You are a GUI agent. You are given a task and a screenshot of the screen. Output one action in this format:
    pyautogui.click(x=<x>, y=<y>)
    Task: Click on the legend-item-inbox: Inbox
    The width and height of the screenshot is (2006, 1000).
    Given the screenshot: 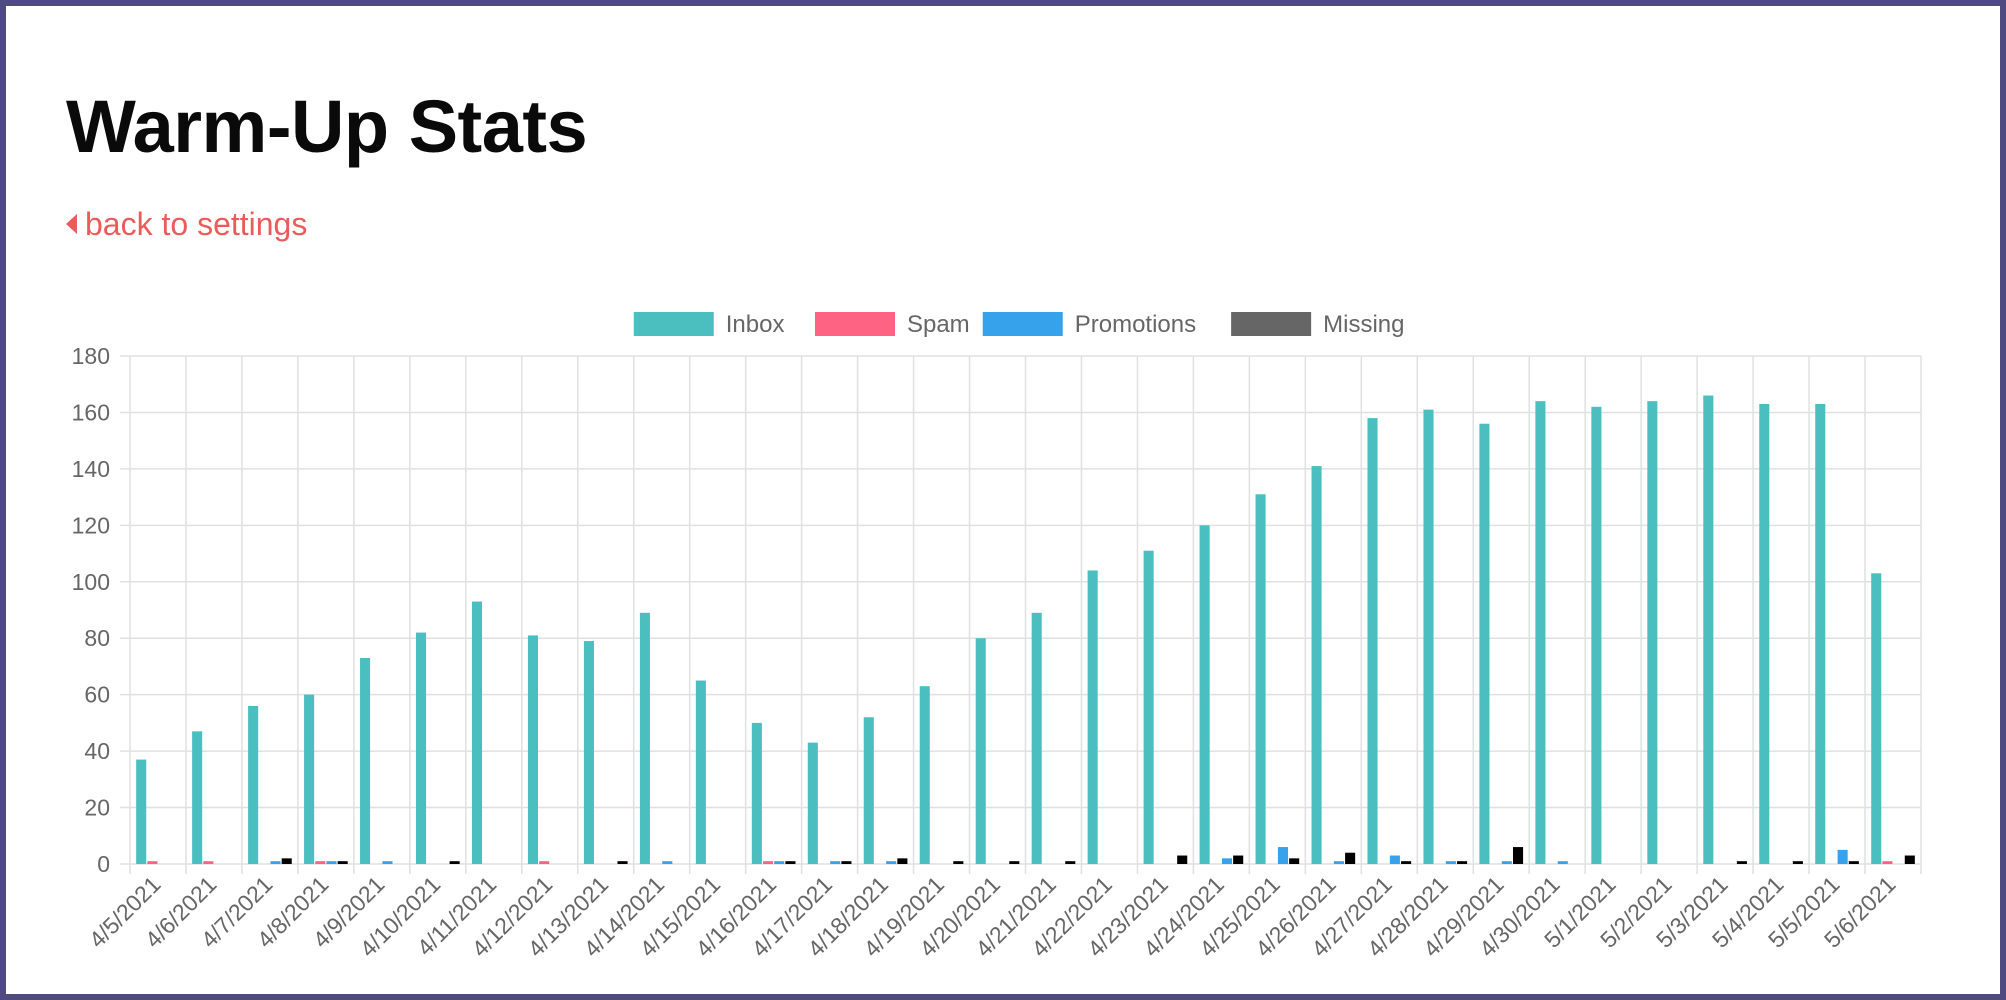 What is the action you would take?
    pyautogui.click(x=709, y=324)
    